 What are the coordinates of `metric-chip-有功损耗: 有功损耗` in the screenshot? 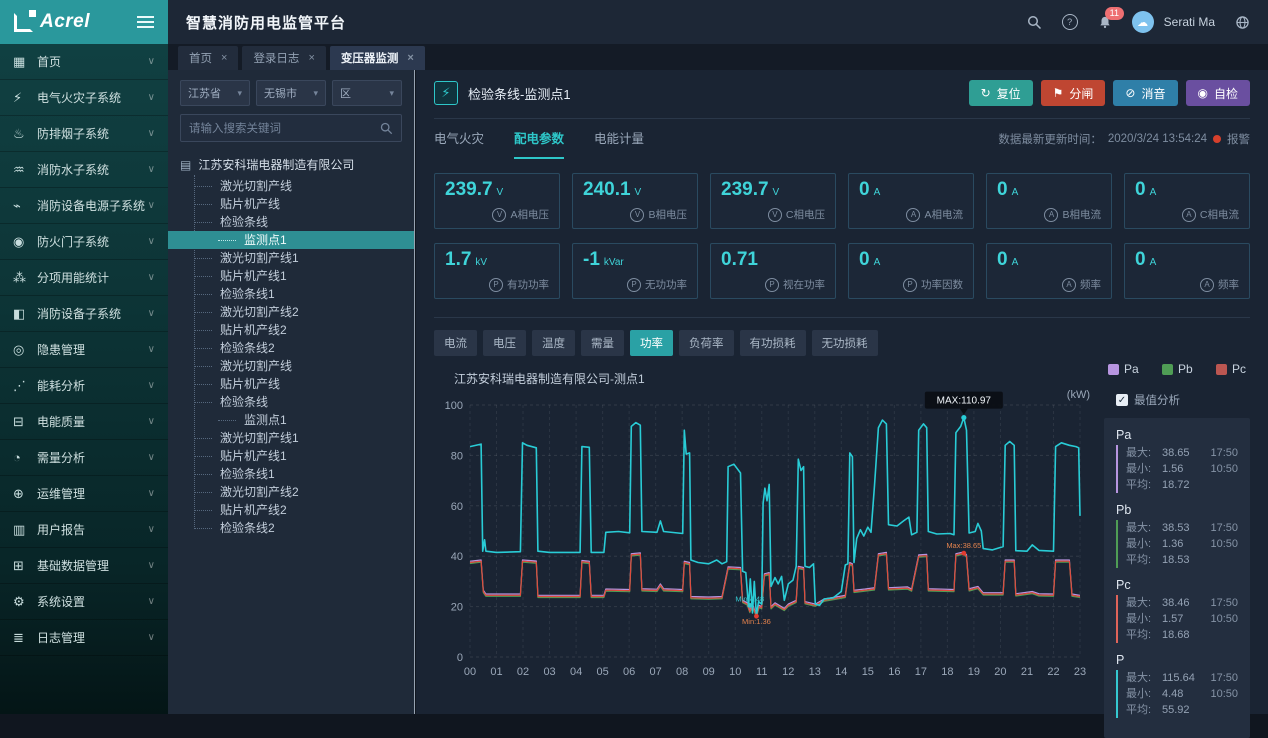 It's located at (772, 343).